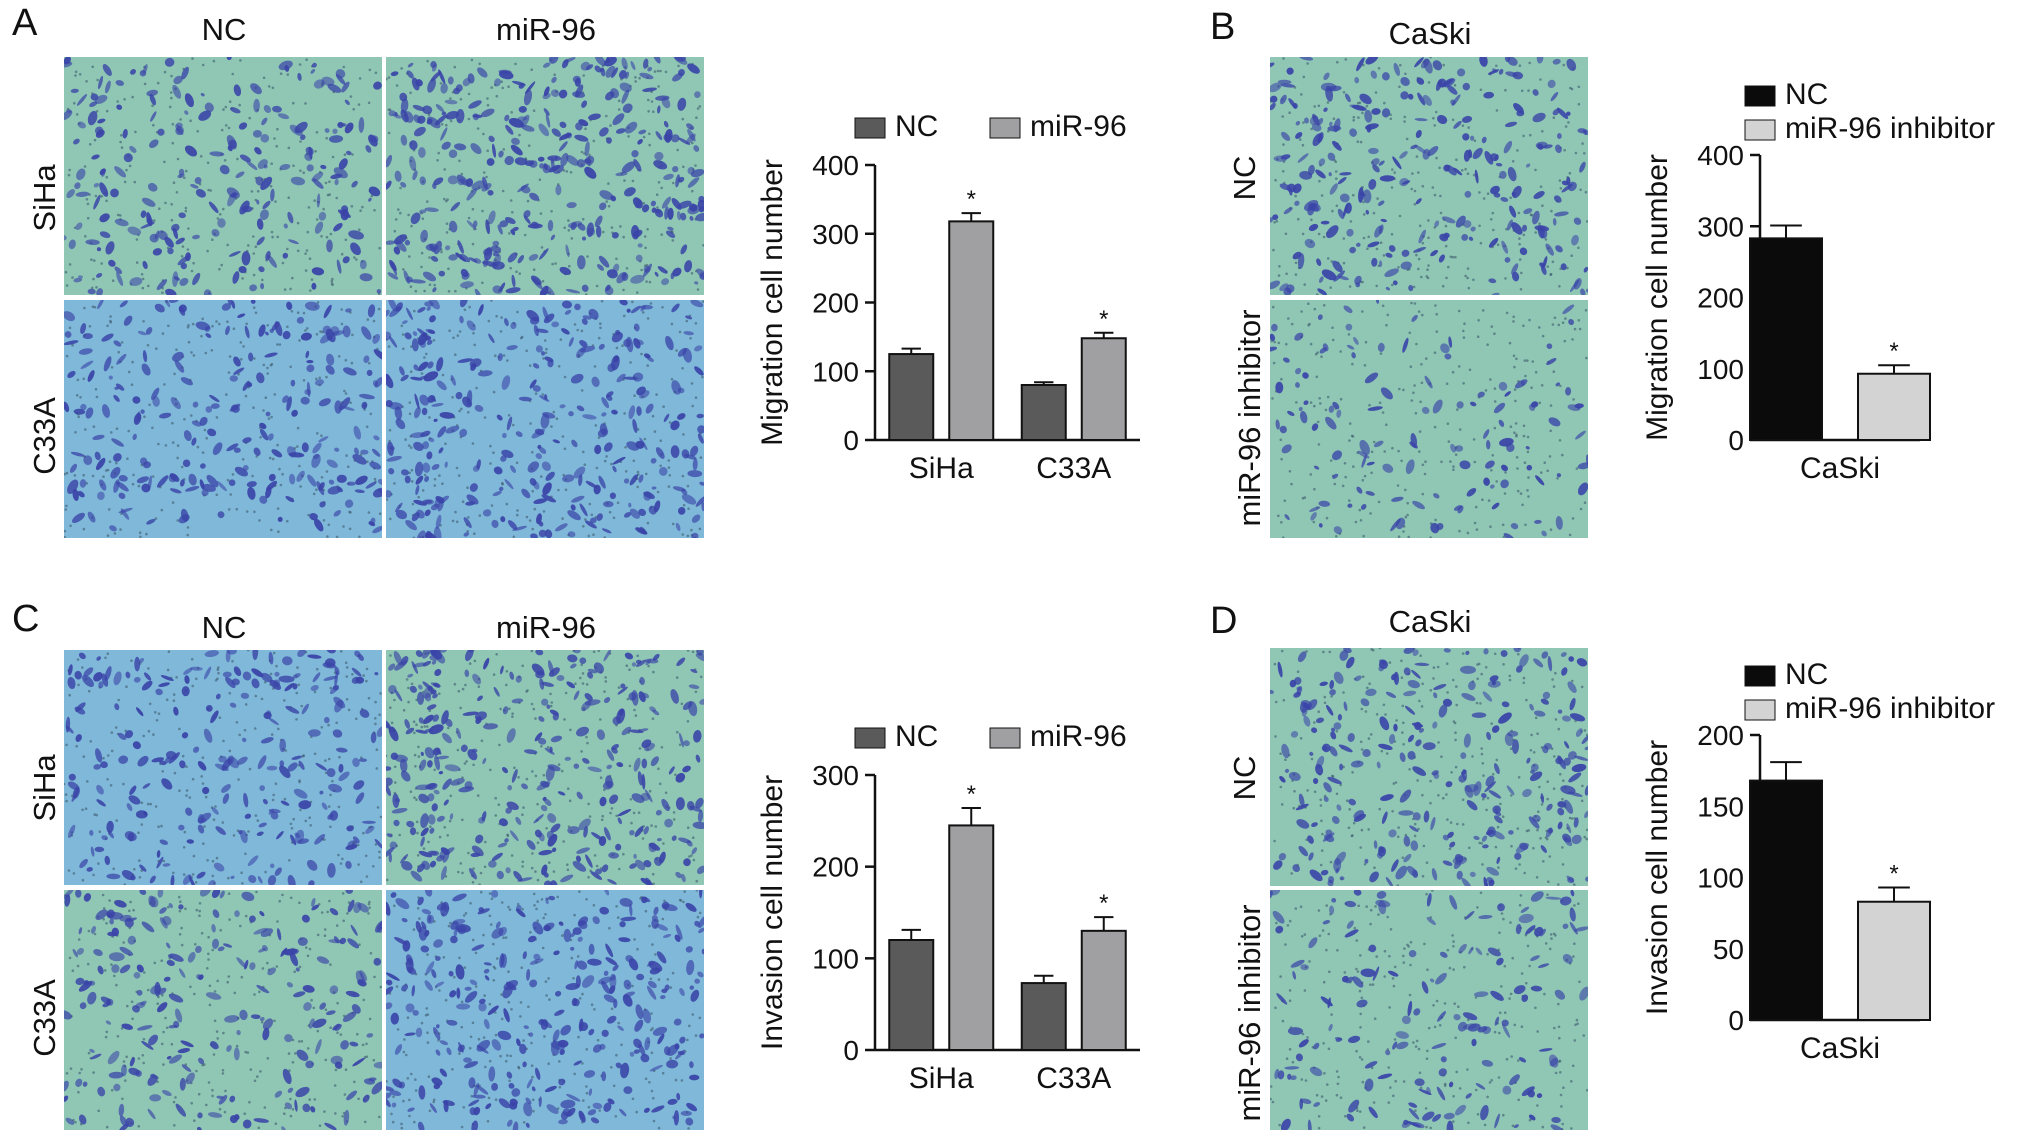  What do you see at coordinates (1103, 319) in the screenshot?
I see `chart-a-significance-1: *` at bounding box center [1103, 319].